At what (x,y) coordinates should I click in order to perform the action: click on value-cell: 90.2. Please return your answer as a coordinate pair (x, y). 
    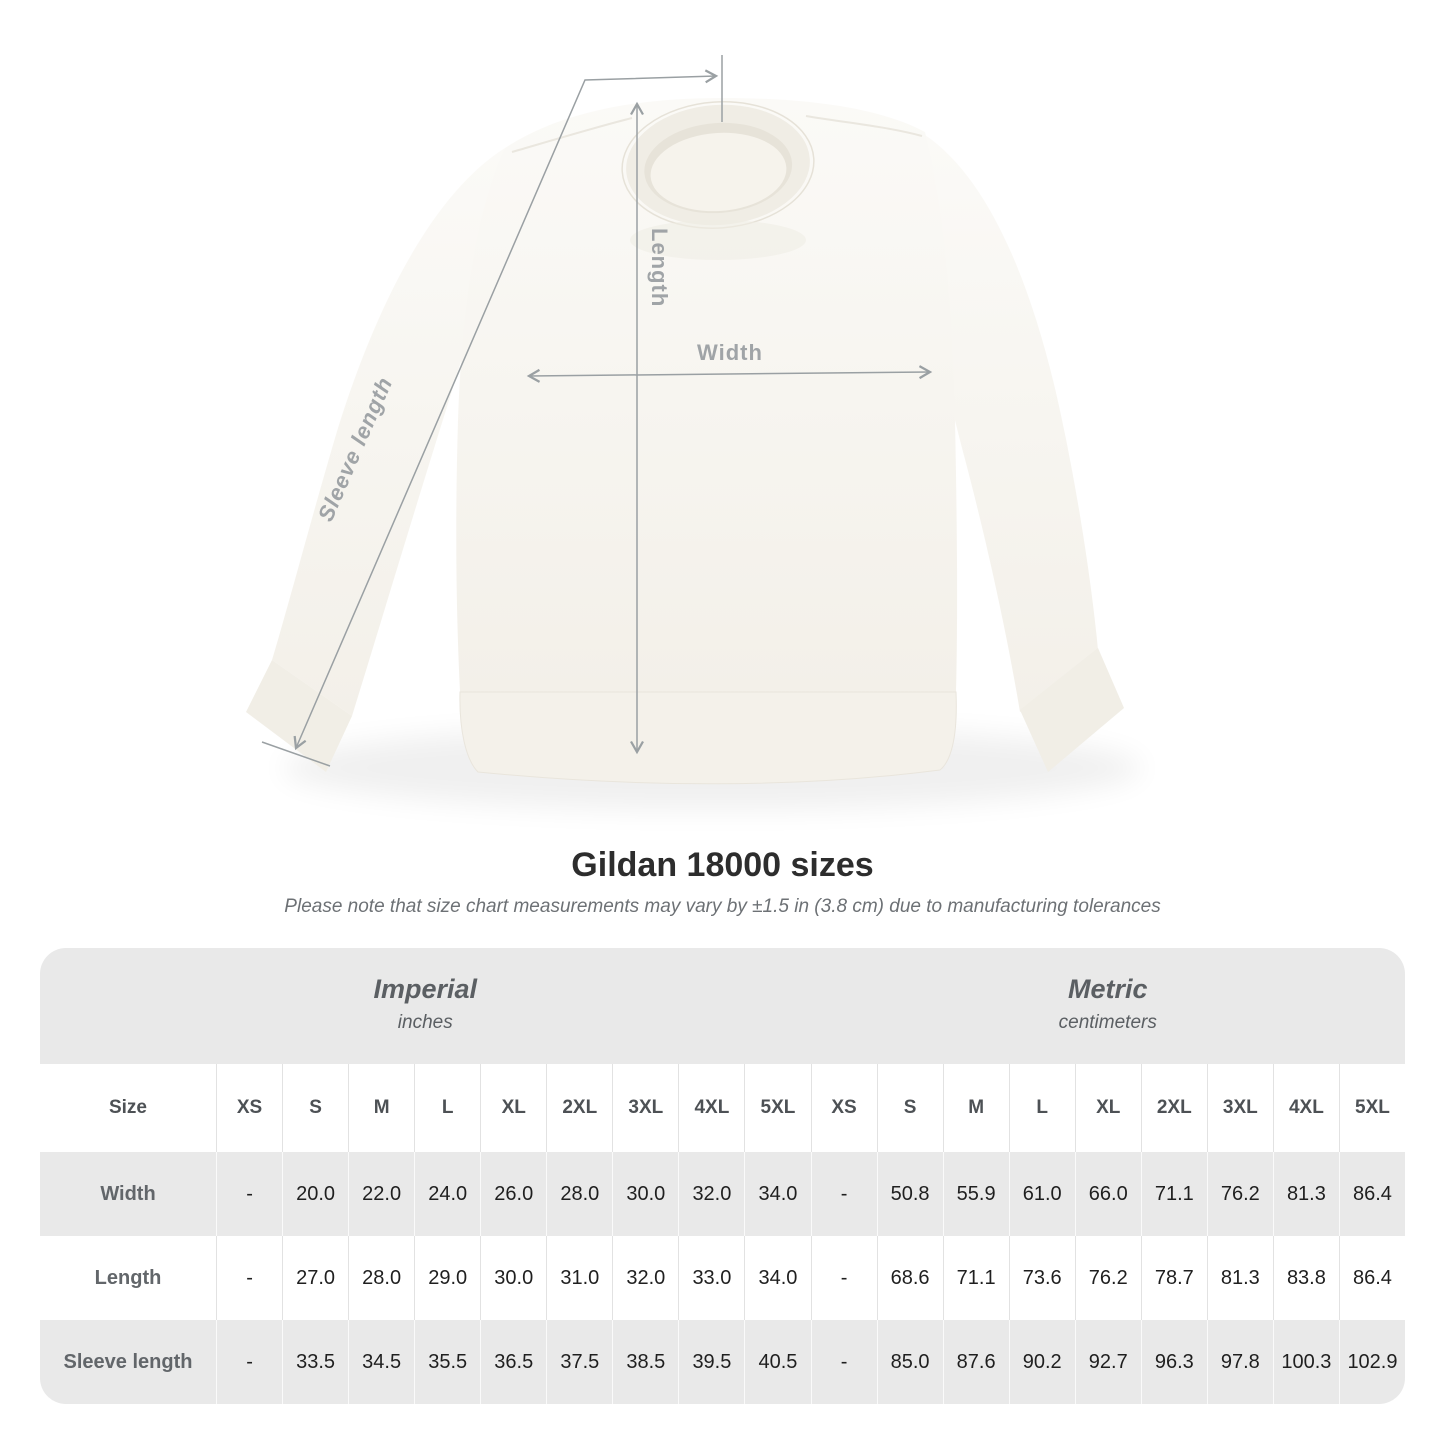
    Looking at the image, I should click on (1041, 1362).